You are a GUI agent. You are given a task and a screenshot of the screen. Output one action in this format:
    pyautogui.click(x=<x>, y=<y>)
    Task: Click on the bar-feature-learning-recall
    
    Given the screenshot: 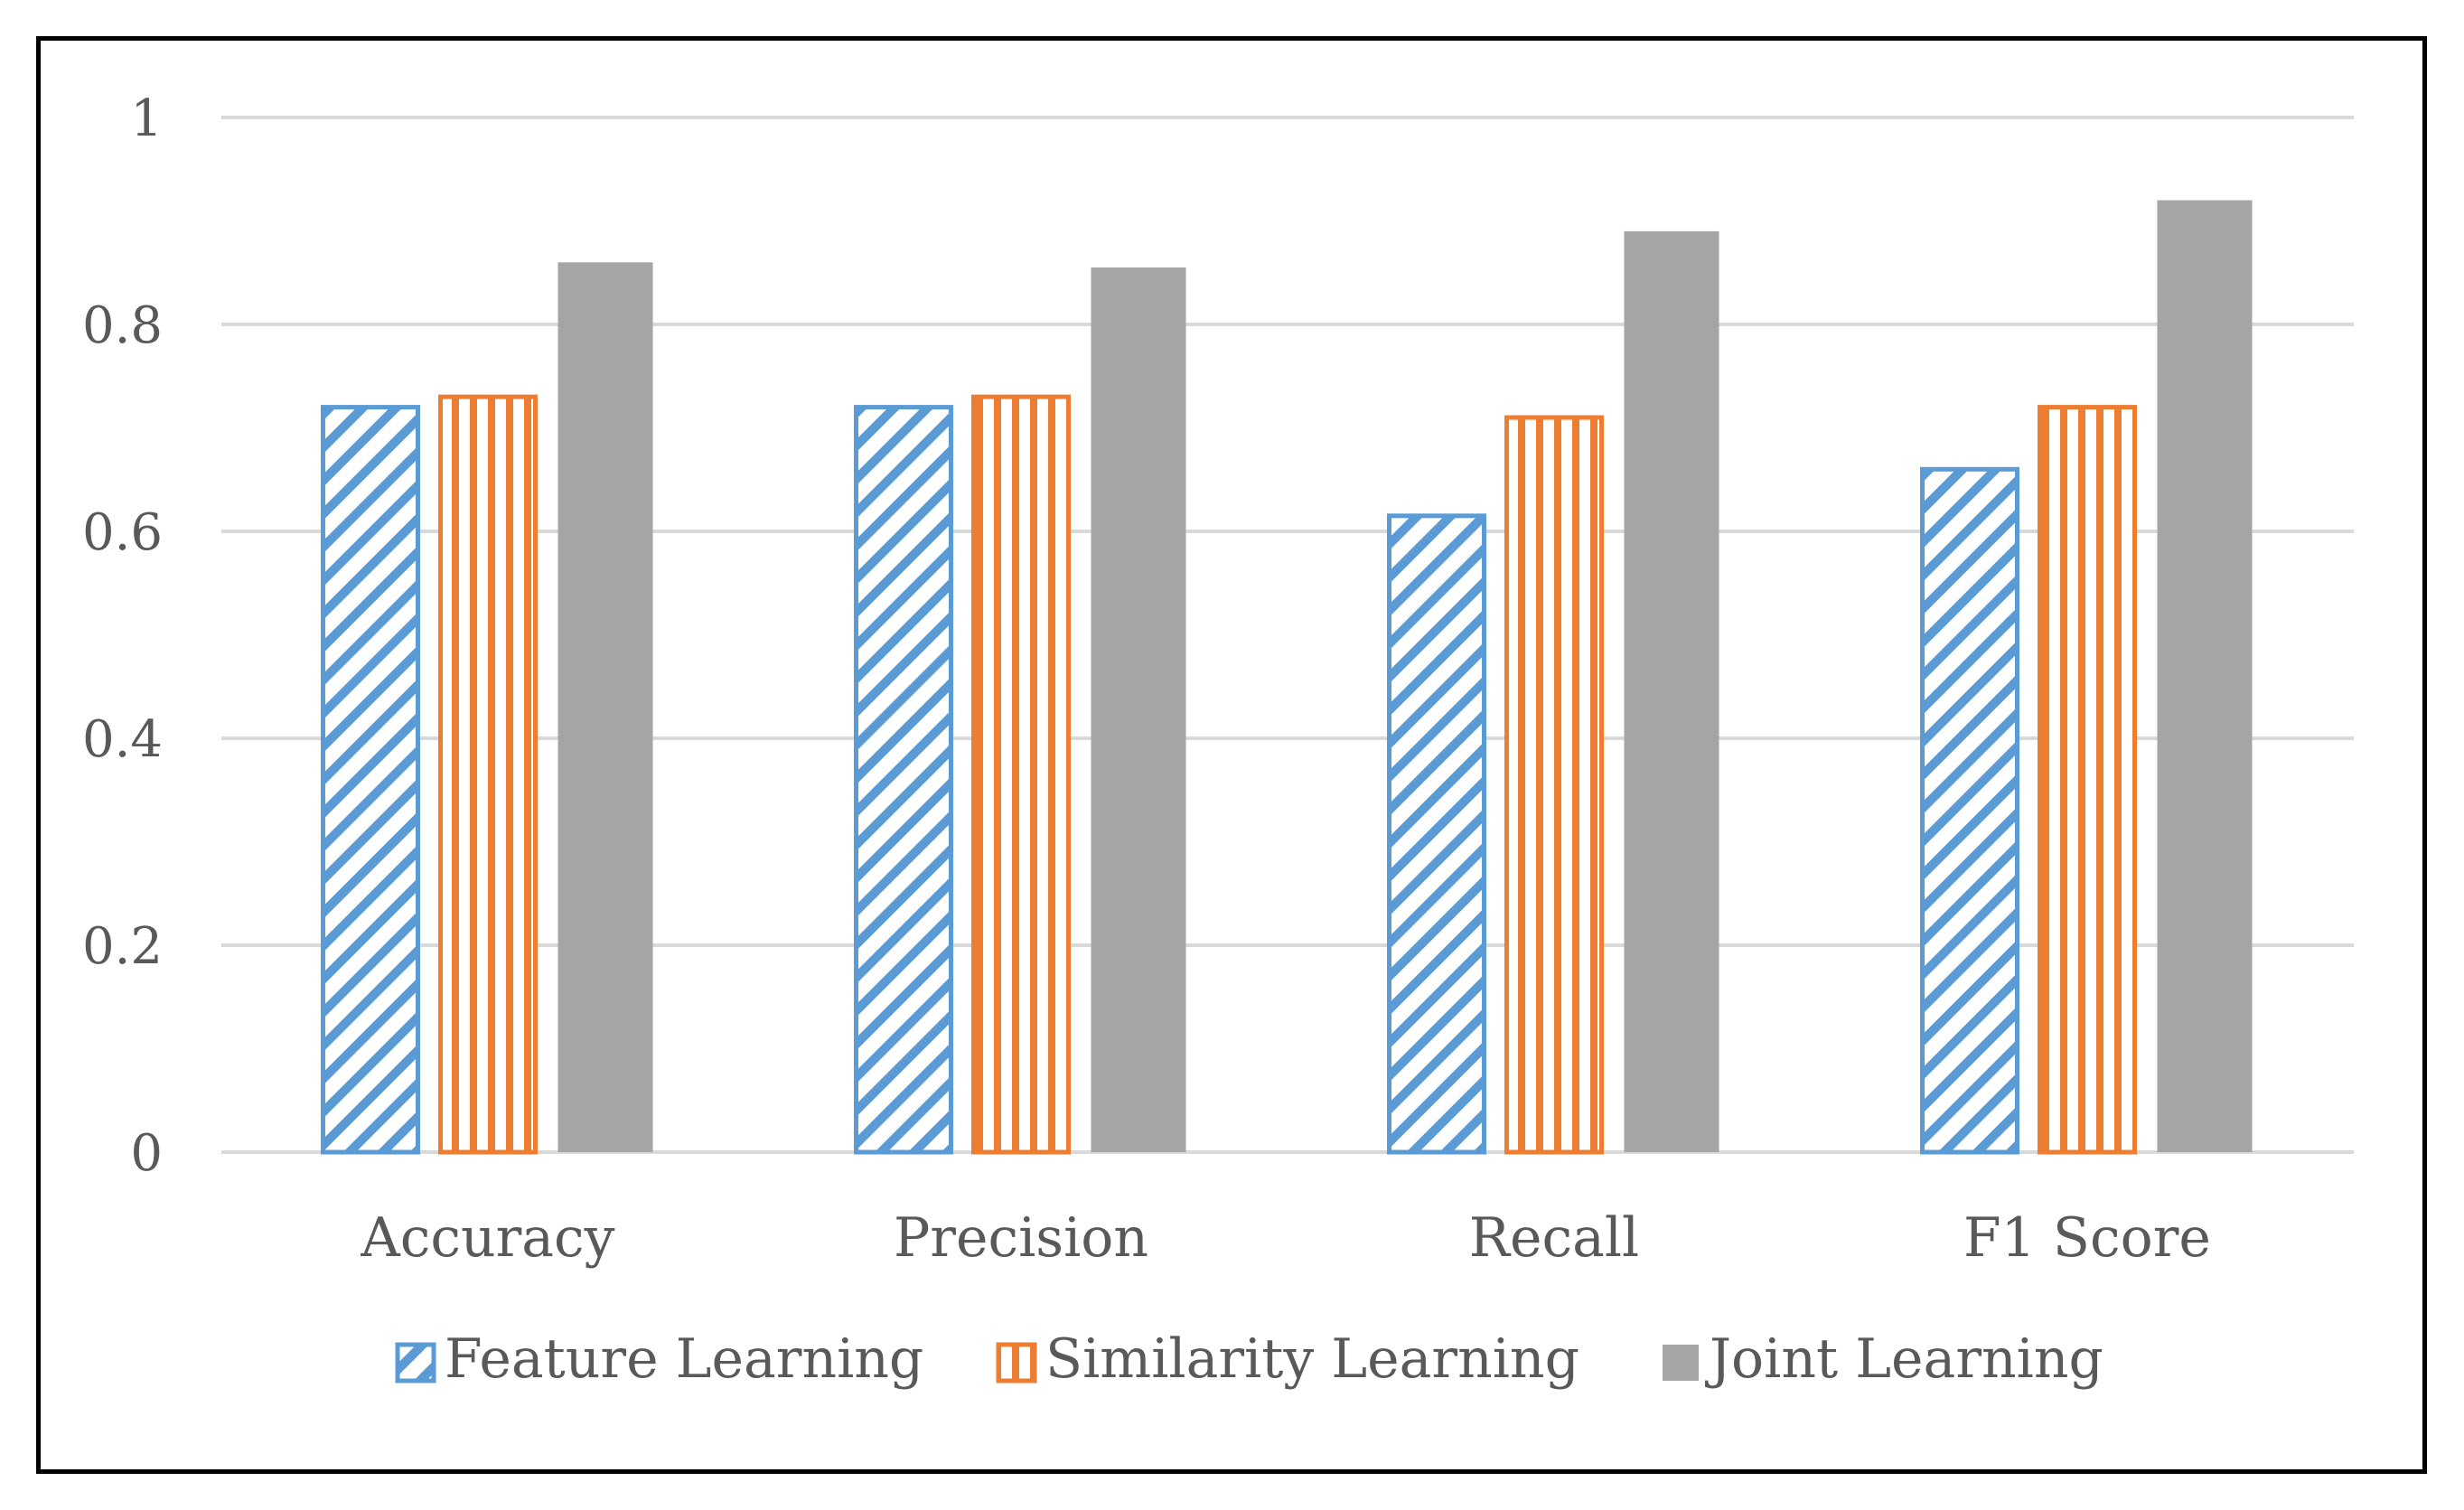 What is the action you would take?
    pyautogui.click(x=1436, y=834)
    